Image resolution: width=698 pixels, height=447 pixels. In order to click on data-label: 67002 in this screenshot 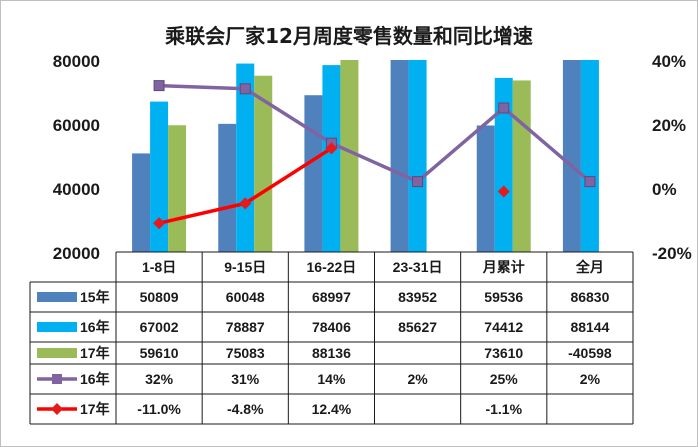, I will do `click(159, 327)`.